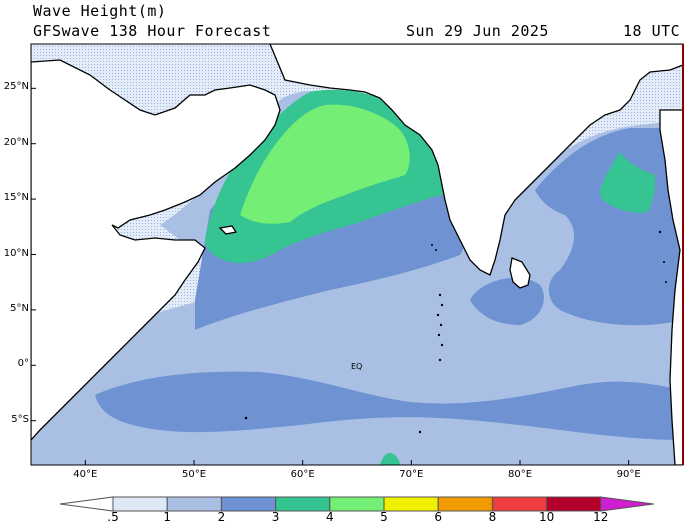 Image resolution: width=700 pixels, height=525 pixels. What do you see at coordinates (100, 11) in the screenshot?
I see `map-title: Wave Height(m)` at bounding box center [100, 11].